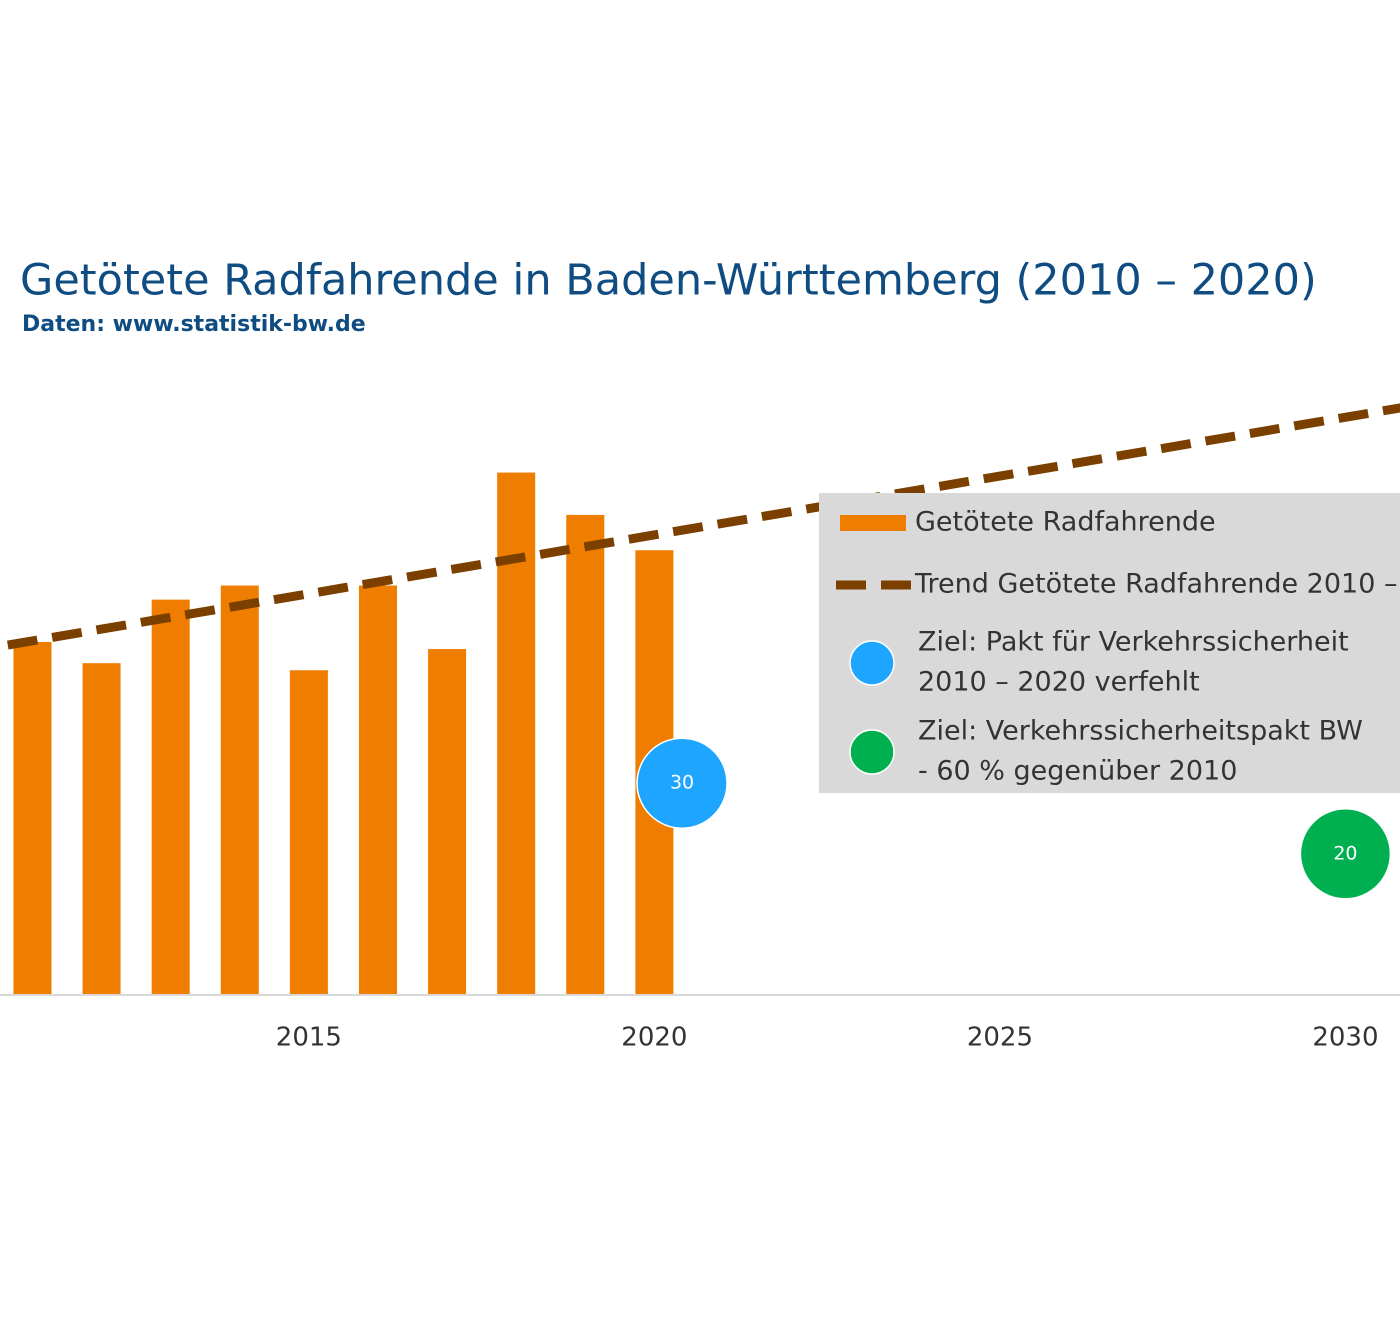 This screenshot has width=1400, height=1331. Describe the element at coordinates (1065, 522) in the screenshot. I see `legend-label: Getötete Radfahrende` at that location.